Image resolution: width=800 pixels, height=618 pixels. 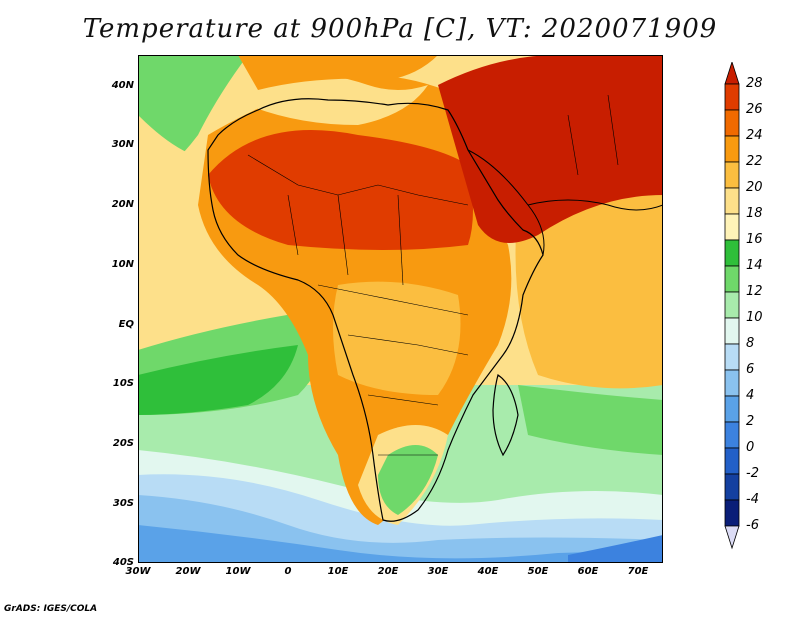 I want to click on colorbar-tick-label: 16, so click(x=754, y=239).